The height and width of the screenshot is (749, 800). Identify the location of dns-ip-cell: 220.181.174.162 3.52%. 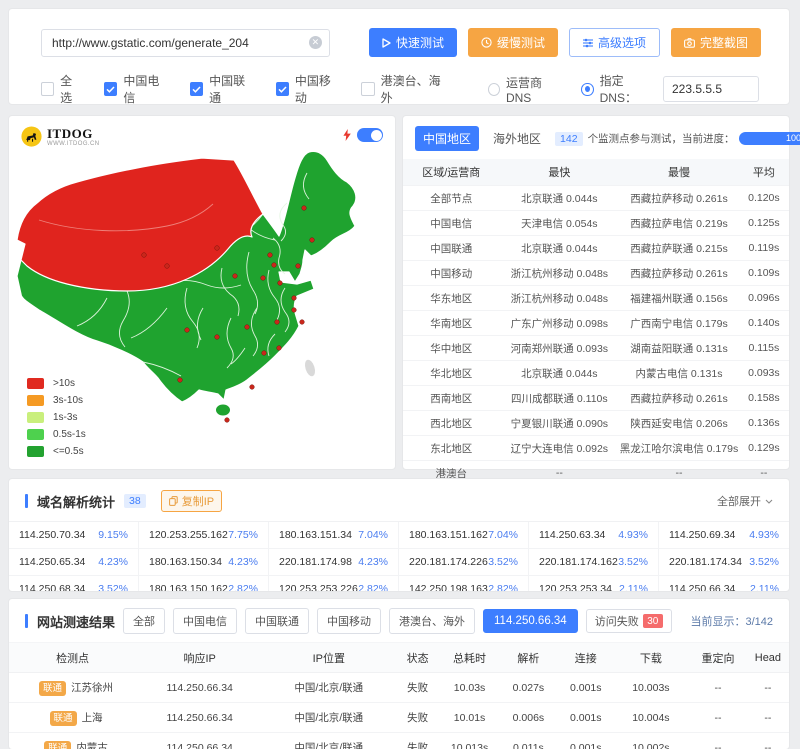
(594, 562).